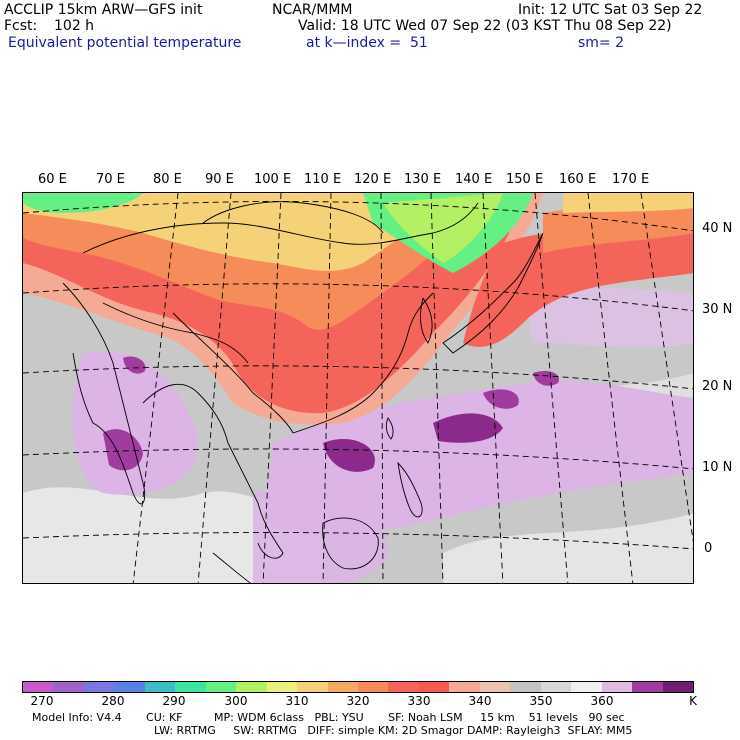  What do you see at coordinates (363, 363) in the screenshot?
I see `coastline-china-east` at bounding box center [363, 363].